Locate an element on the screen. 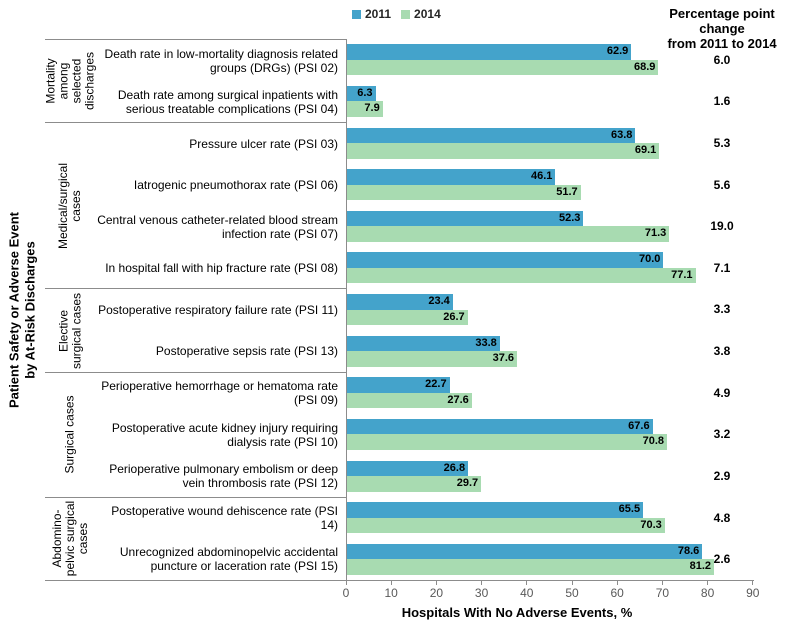 This screenshot has width=792, height=633. change-value: 5.3 is located at coordinates (722, 143).